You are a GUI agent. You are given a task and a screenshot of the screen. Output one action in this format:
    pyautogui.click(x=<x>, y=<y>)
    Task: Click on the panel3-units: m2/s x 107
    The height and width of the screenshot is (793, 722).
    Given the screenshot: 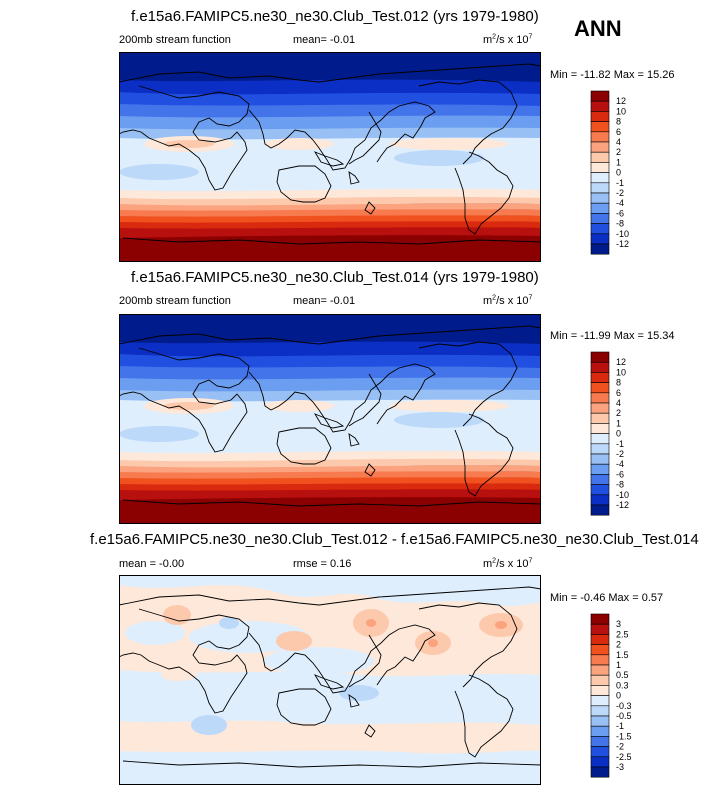 What is the action you would take?
    pyautogui.click(x=508, y=563)
    